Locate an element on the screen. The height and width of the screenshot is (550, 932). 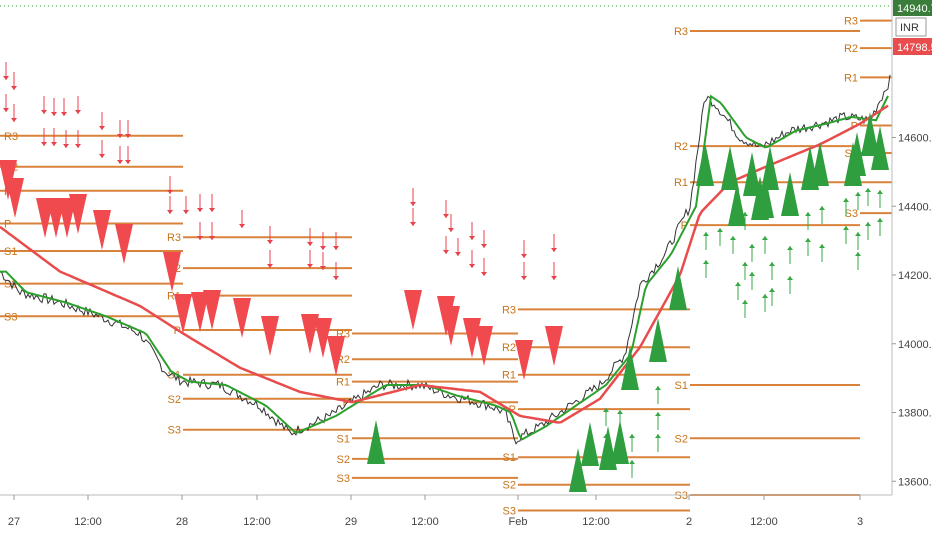
currency-text: INR is located at coordinates (909, 28).